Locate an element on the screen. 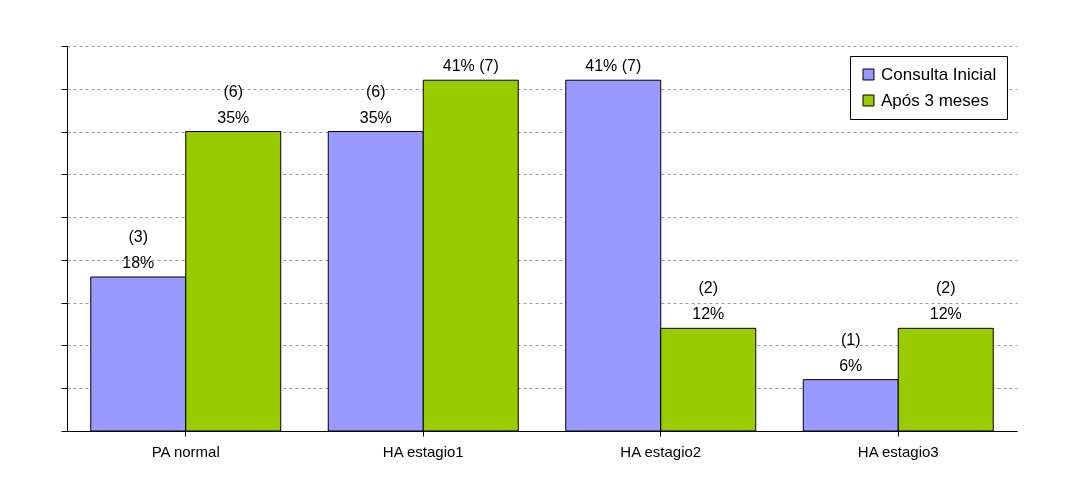 The image size is (1084, 504). x-tick-label: HA estagio2 is located at coordinates (661, 451).